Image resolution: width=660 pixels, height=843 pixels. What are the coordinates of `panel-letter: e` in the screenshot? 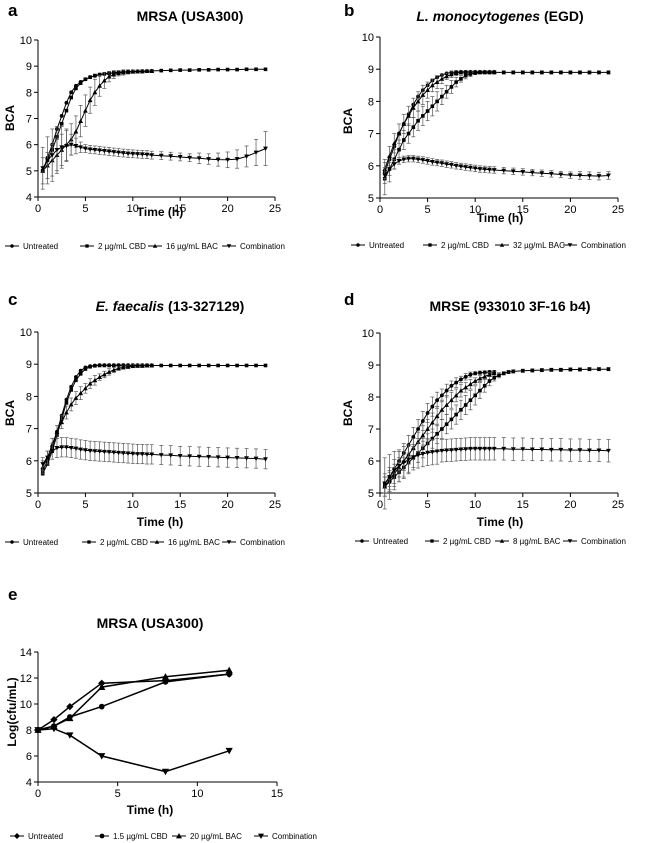 It's located at (12, 594).